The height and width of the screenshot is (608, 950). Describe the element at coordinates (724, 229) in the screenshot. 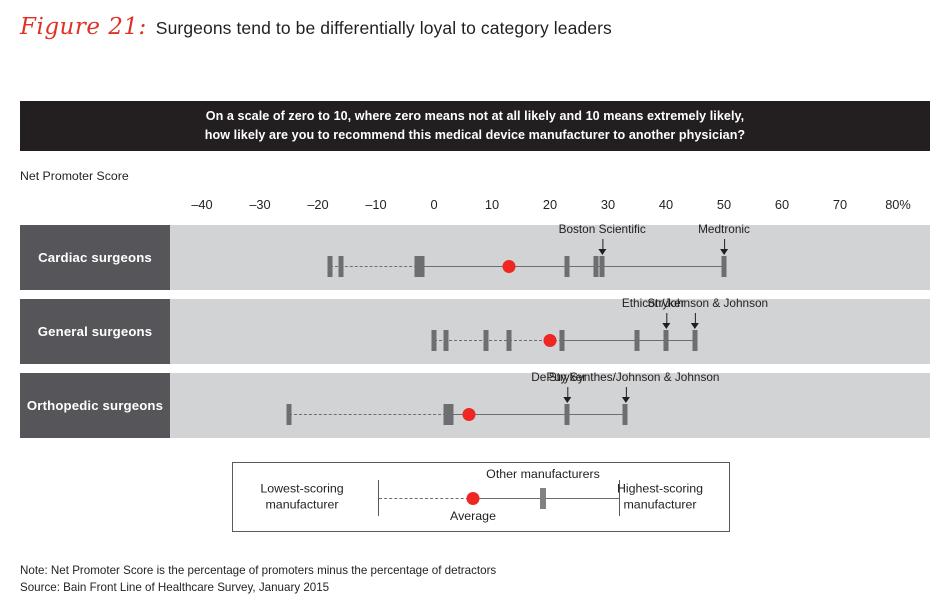

I see `annotation-label: Medtronic` at that location.